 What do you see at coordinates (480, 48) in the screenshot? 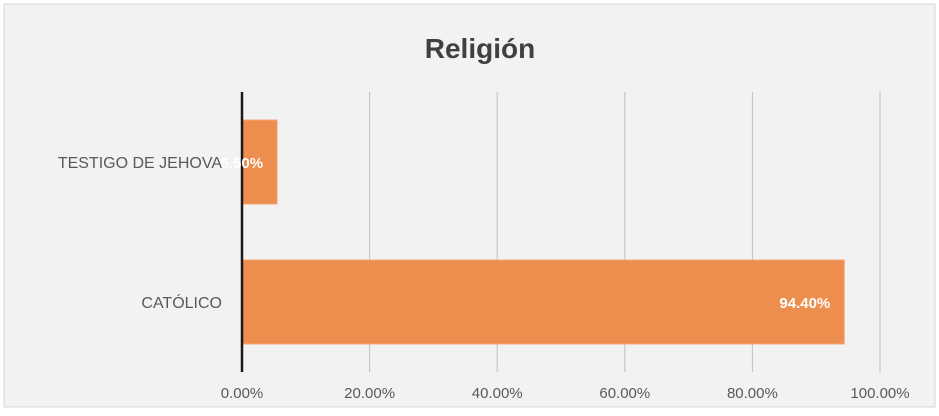
I see `chart-title: Religión` at bounding box center [480, 48].